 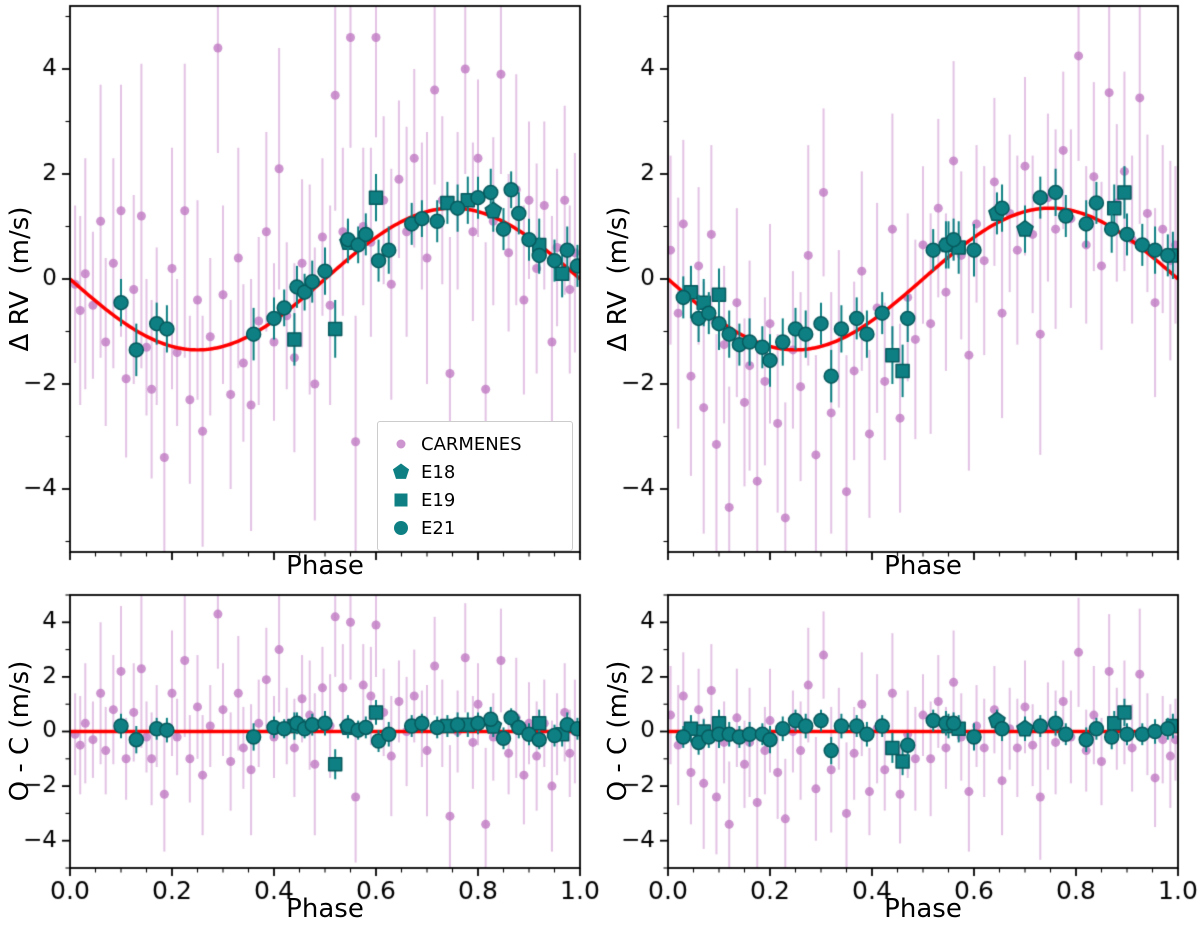 What do you see at coordinates (923, 566) in the screenshot?
I see `xlabel-top-right: Phase` at bounding box center [923, 566].